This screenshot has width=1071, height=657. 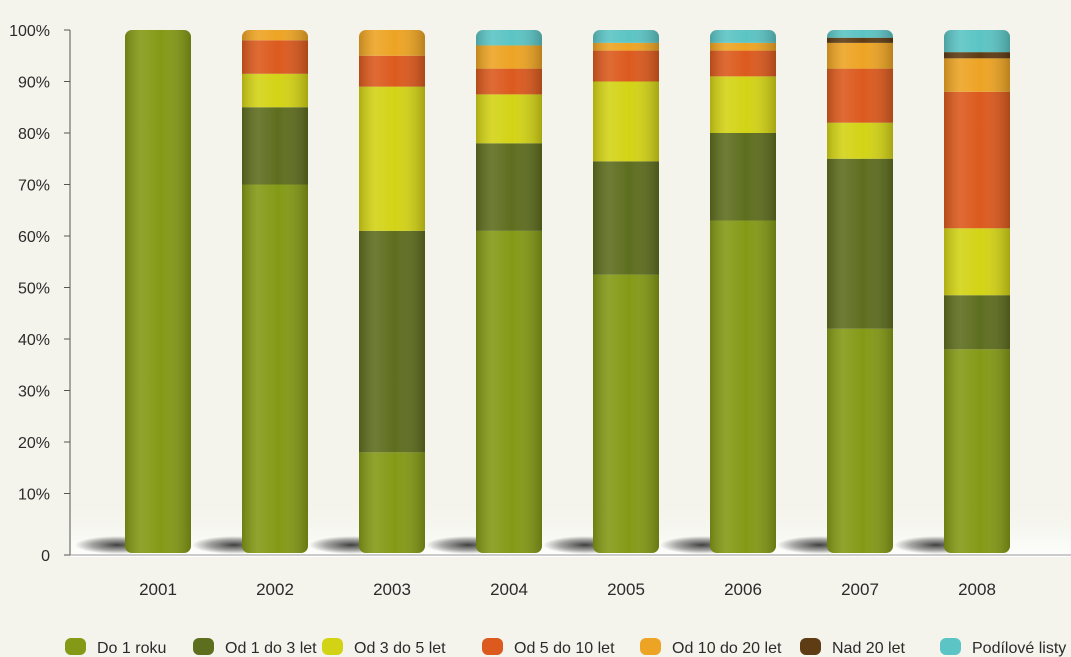 I want to click on y-tick-label: 20%, so click(x=34, y=443).